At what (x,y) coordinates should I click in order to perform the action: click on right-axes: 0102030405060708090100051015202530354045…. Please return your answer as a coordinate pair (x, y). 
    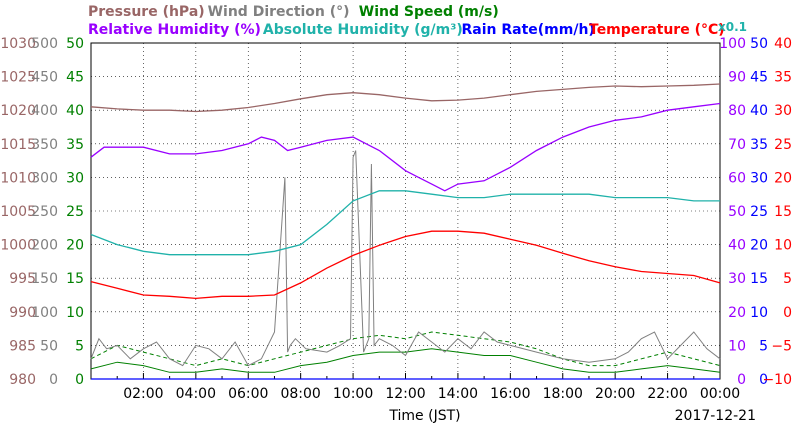
    Looking at the image, I should click on (755, 212).